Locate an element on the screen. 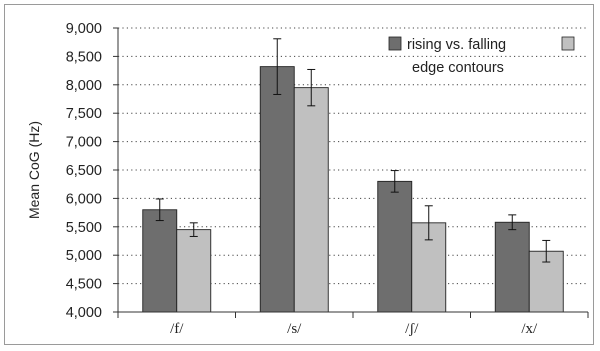 Image resolution: width=600 pixels, height=351 pixels. y-tick-label: 7,500 is located at coordinates (84, 114).